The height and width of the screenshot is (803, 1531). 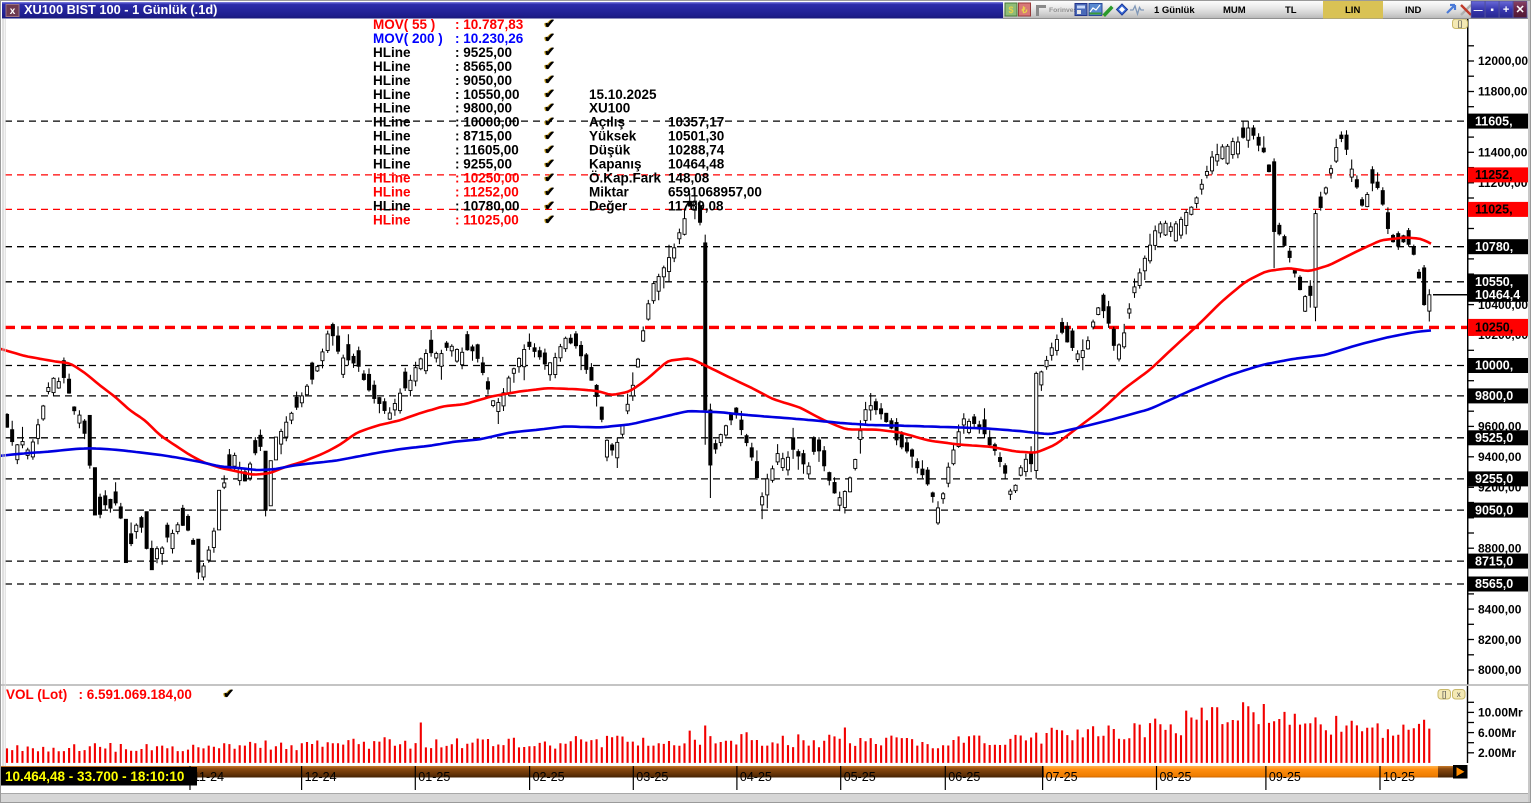 What do you see at coordinates (860, 777) in the screenshot?
I see `svg-text: 05-25` at bounding box center [860, 777].